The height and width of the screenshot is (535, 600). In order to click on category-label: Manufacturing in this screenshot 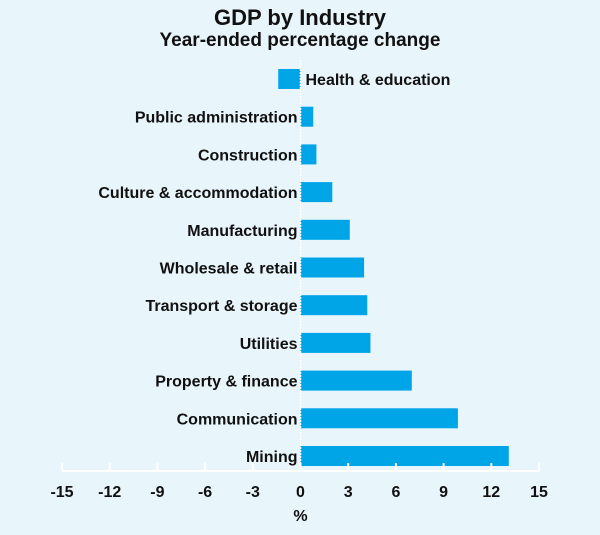, I will do `click(242, 231)`.